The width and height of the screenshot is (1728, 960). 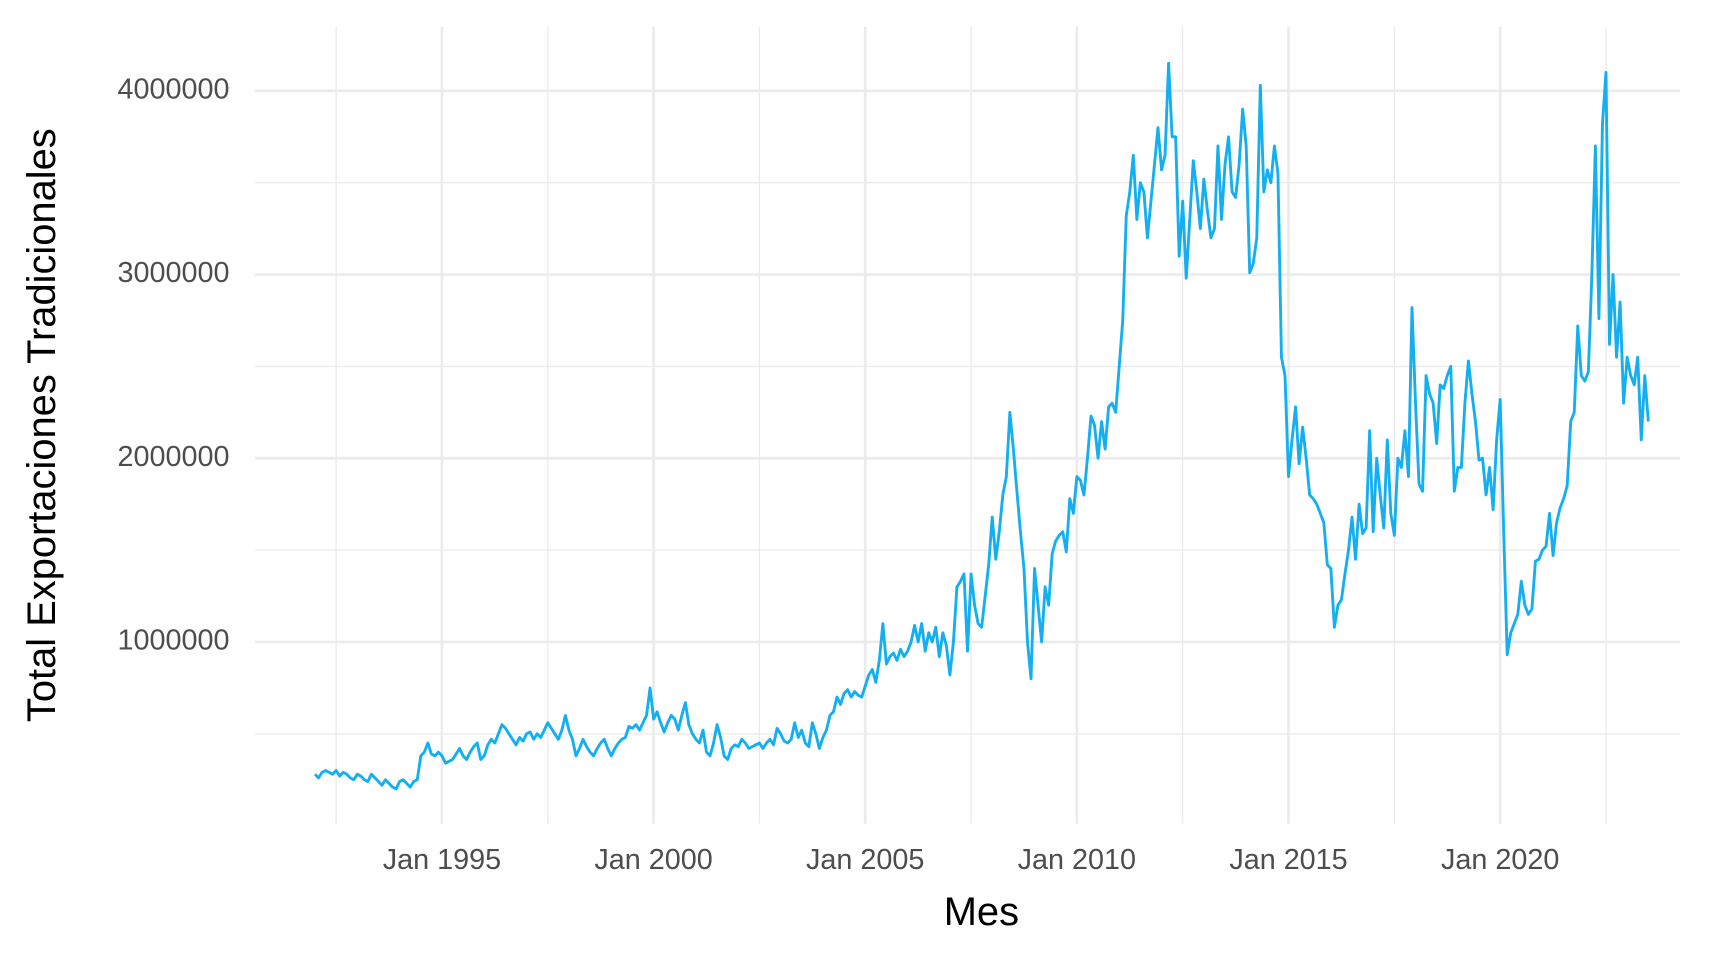 What do you see at coordinates (174, 457) in the screenshot?
I see `y-tick-label: 2000000` at bounding box center [174, 457].